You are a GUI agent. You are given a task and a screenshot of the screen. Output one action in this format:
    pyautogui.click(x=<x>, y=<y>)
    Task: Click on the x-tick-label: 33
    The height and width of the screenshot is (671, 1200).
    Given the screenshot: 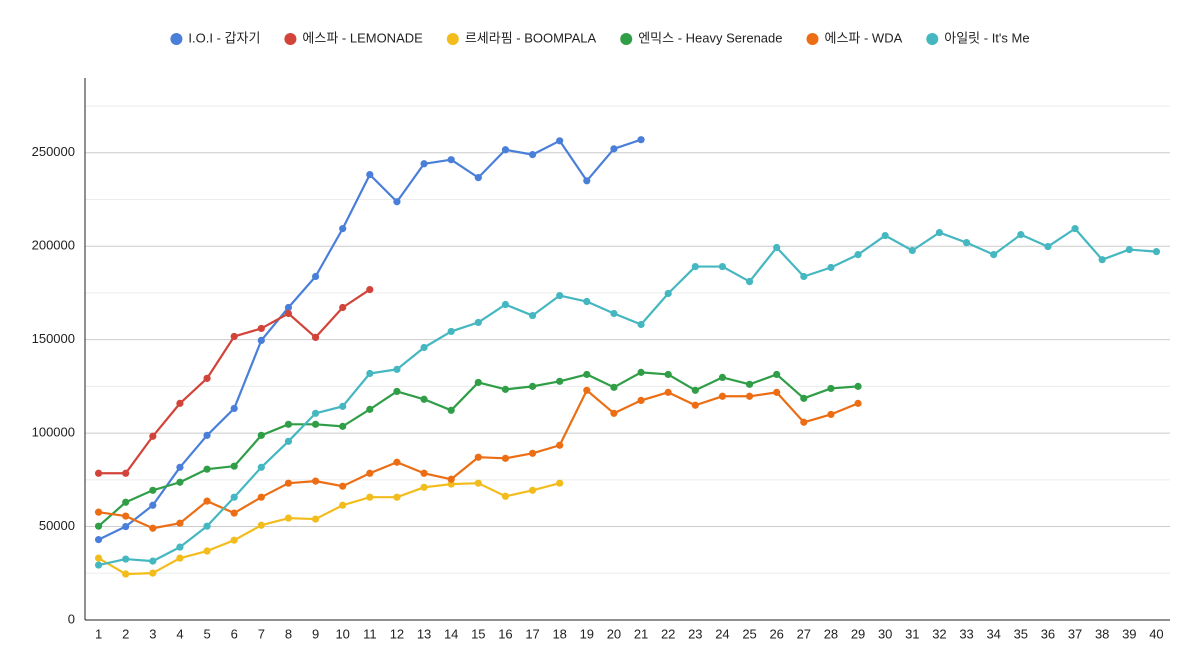 What is the action you would take?
    pyautogui.click(x=966, y=633)
    